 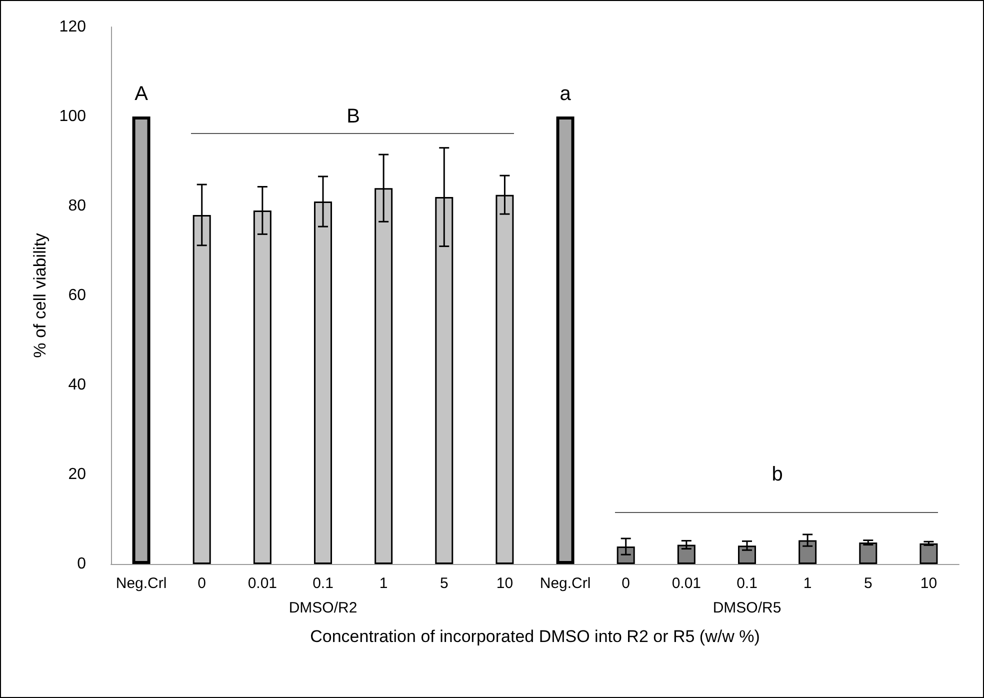 I want to click on annotation: b, so click(x=777, y=475).